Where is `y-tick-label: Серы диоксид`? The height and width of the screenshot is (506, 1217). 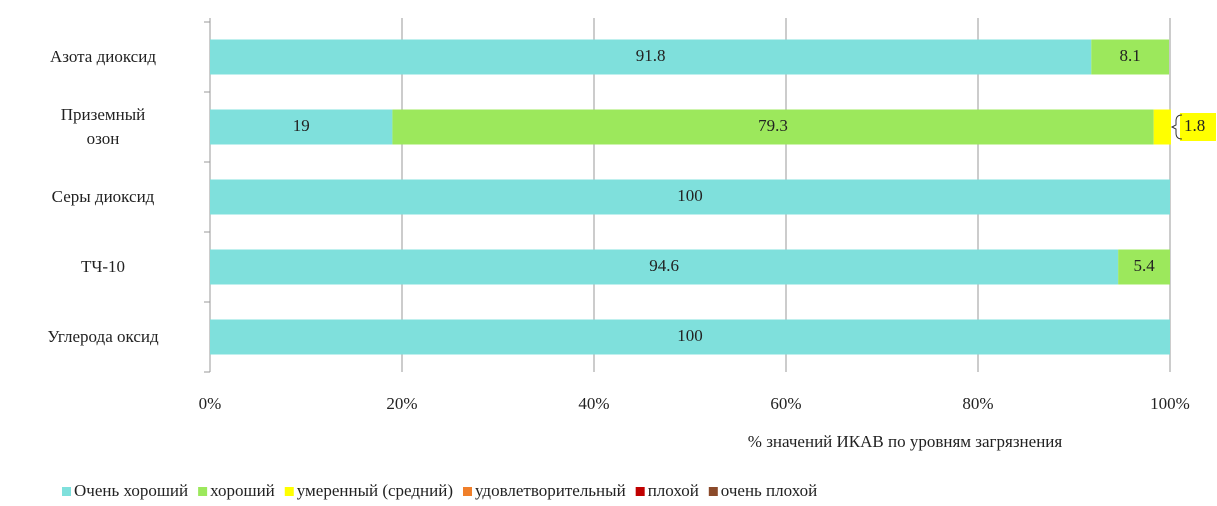 y-tick-label: Серы диоксид is located at coordinates (103, 196).